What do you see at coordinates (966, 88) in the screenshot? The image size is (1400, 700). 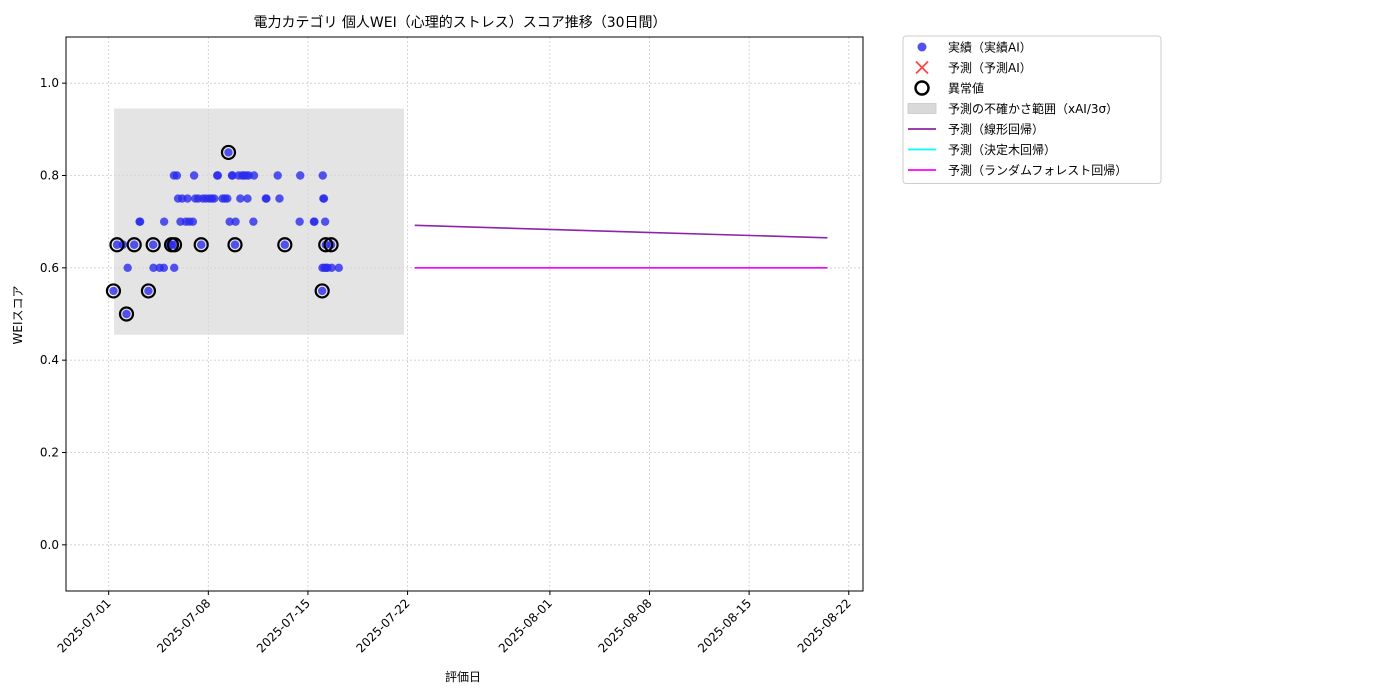 I see `legend-label: 異常値` at bounding box center [966, 88].